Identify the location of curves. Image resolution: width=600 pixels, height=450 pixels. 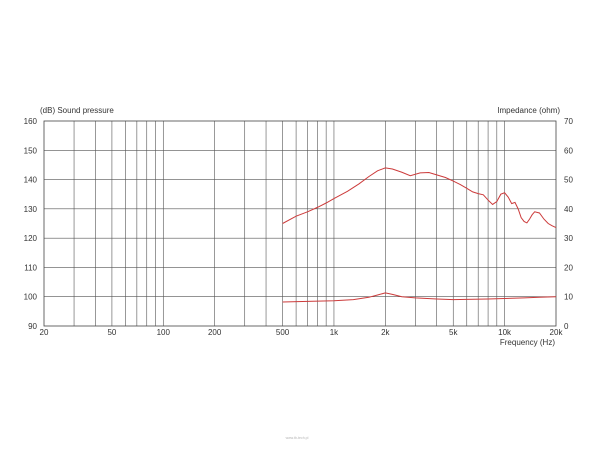
(419, 235).